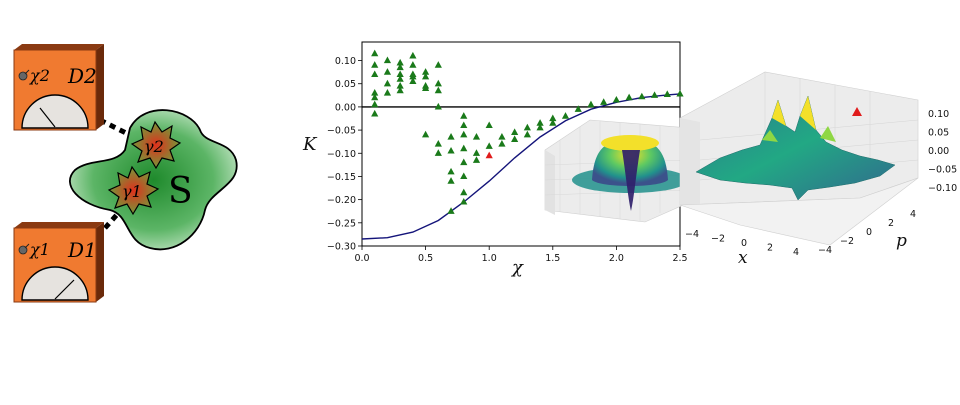 This screenshot has height=405, width=960. Describe the element at coordinates (341, 131) in the screenshot. I see `y-tick-label: −0.05` at that location.